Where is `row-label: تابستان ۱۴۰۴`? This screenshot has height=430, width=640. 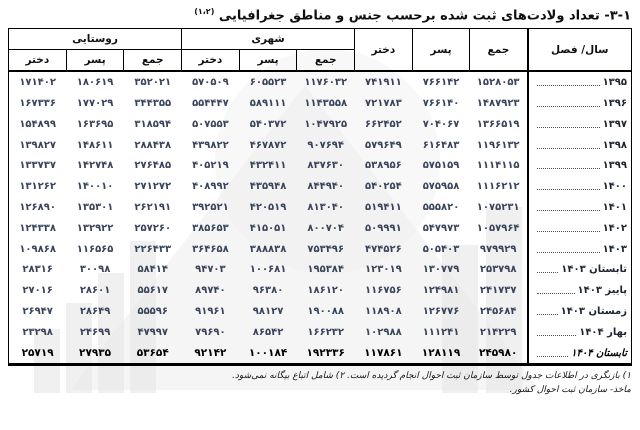
row-label: تابستان ۱۴۰۴ is located at coordinates (599, 353).